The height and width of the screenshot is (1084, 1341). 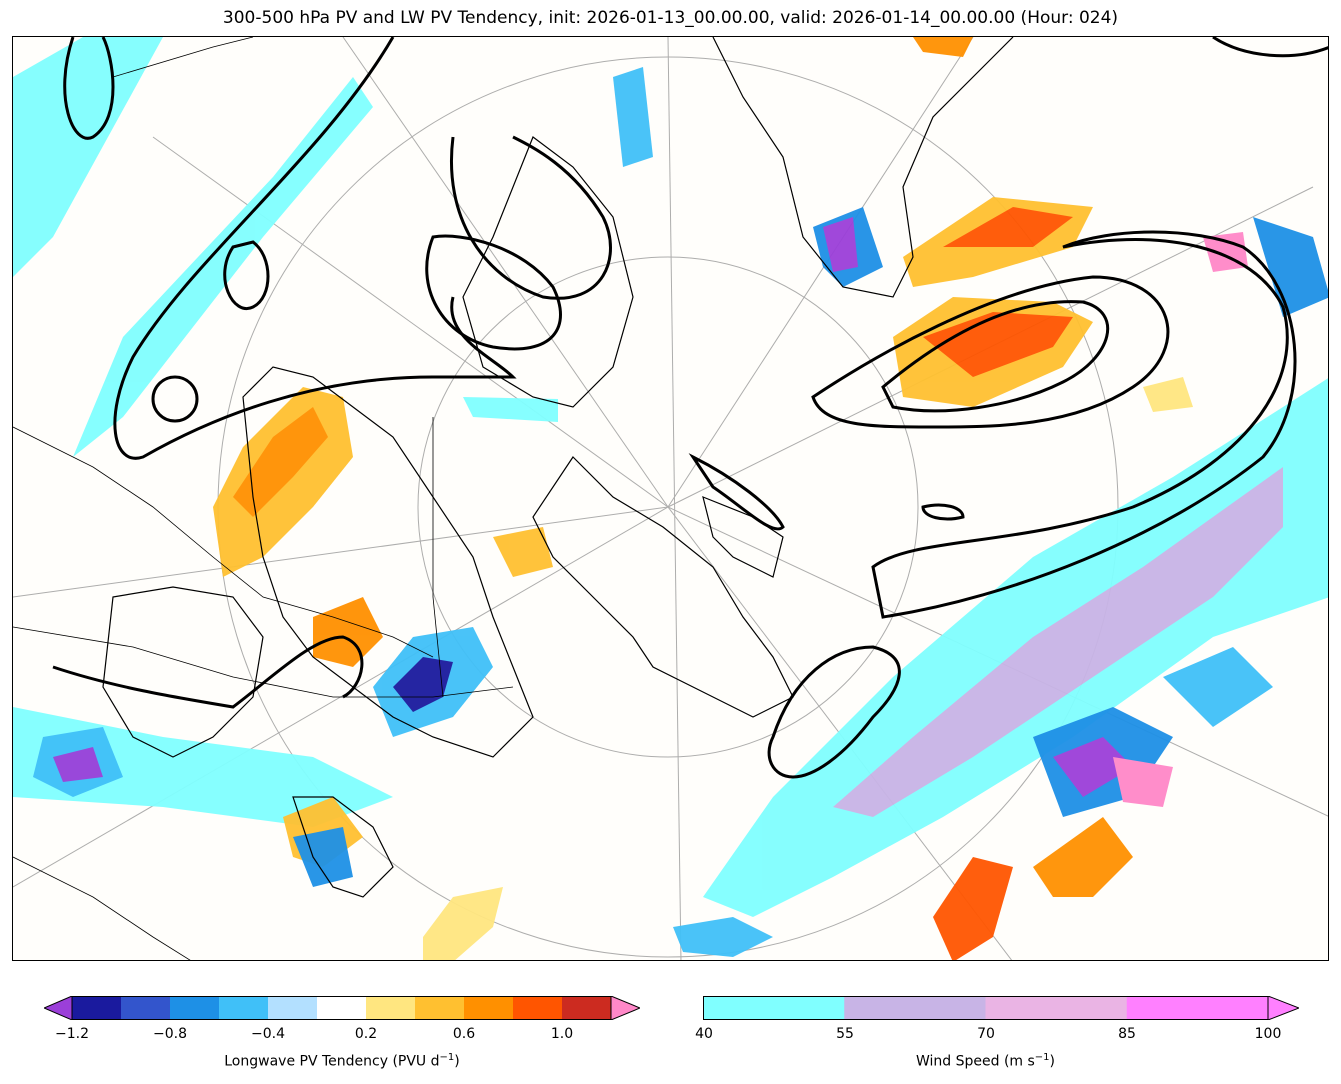 What do you see at coordinates (72, 1034) in the screenshot?
I see `pv-tick: −1.2` at bounding box center [72, 1034].